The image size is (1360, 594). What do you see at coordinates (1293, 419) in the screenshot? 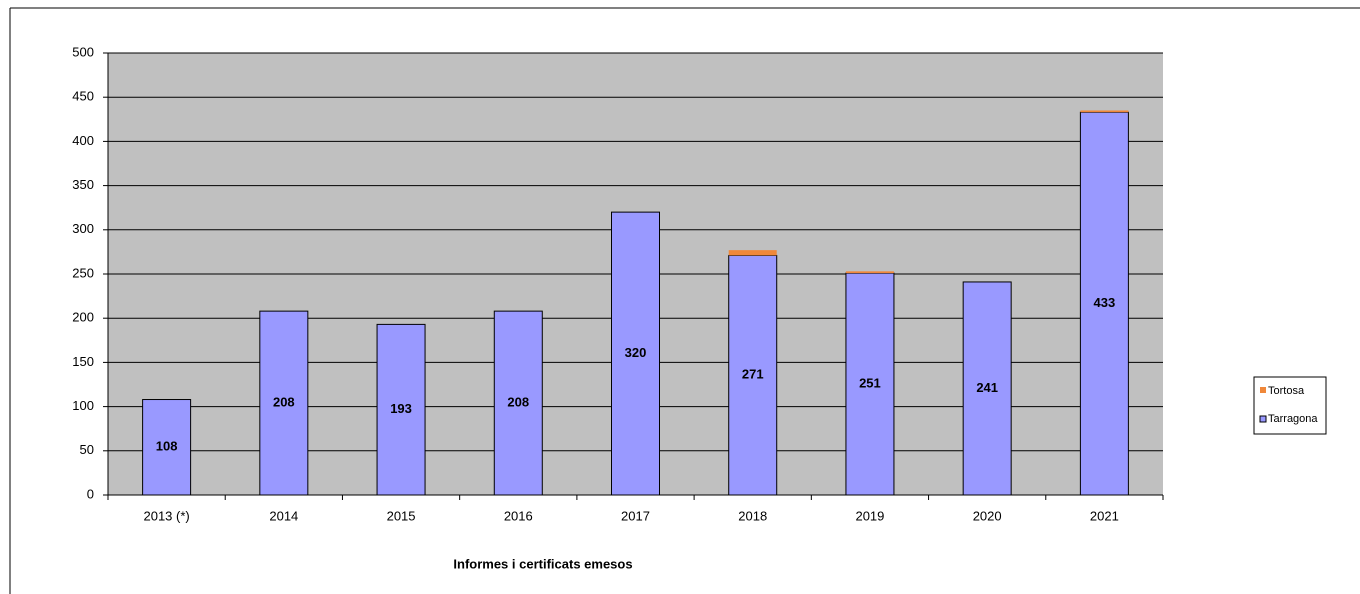
I see `legend-label: Tarragona` at bounding box center [1293, 419].